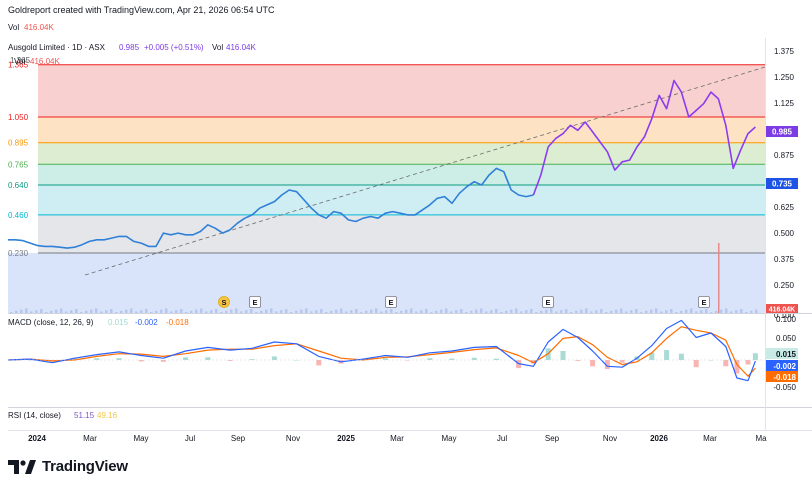 The width and height of the screenshot is (812, 479). Describe the element at coordinates (784, 315) in the screenshot. I see `price-axis-tick: 0.100` at that location.